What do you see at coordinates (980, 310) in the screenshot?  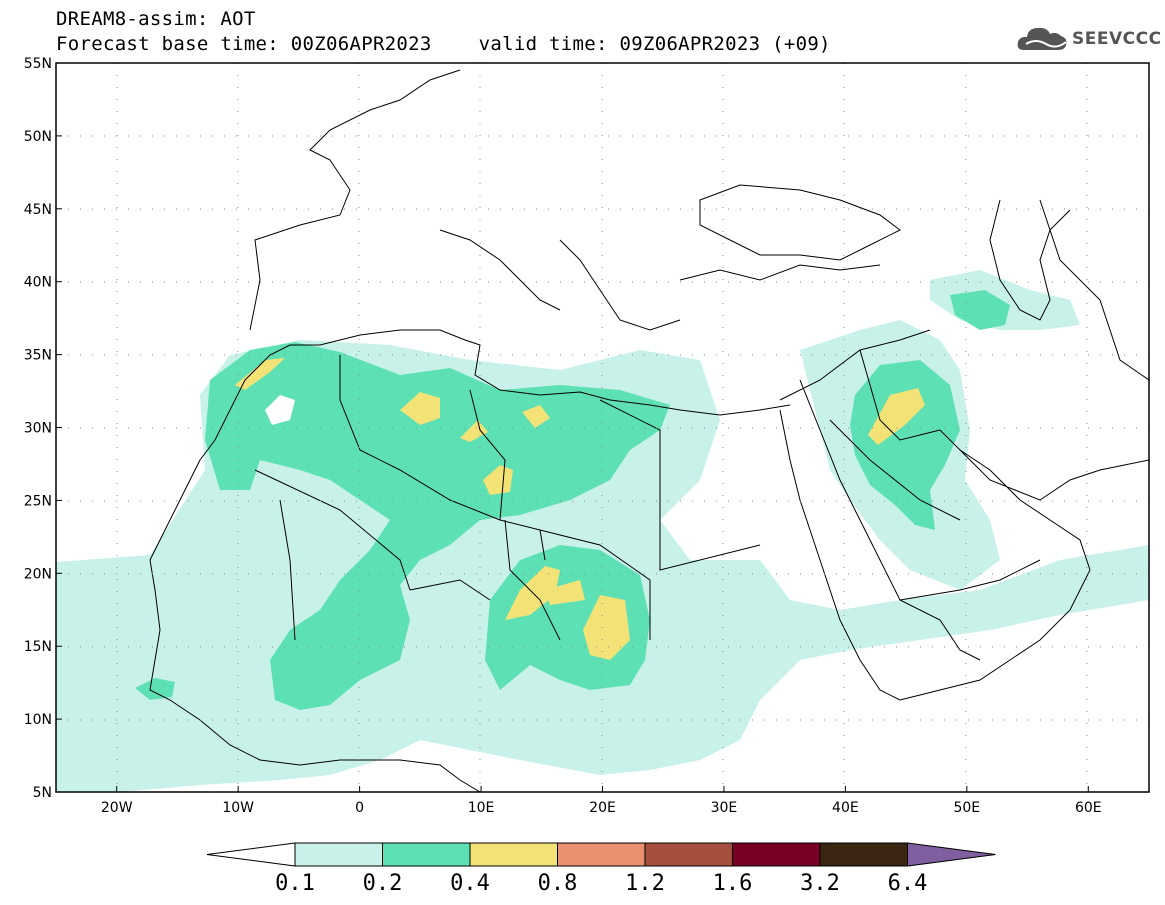 I see `aot-band-0-2-caspian` at bounding box center [980, 310].